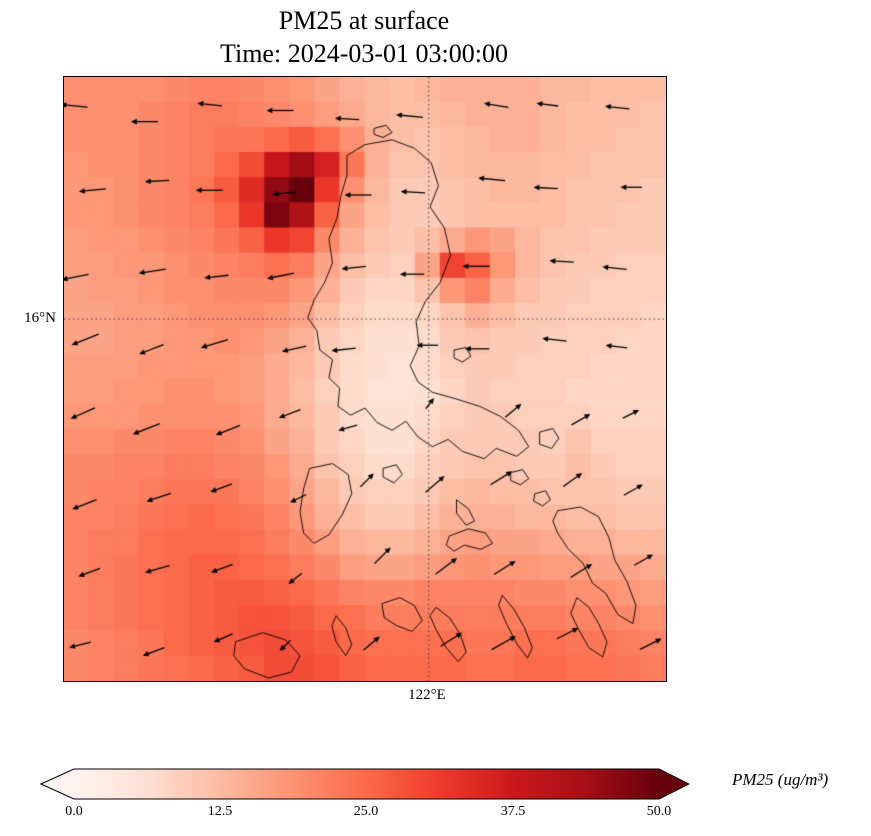 Image resolution: width=871 pixels, height=836 pixels. What do you see at coordinates (659, 811) in the screenshot?
I see `colorbar-tick-label: 50.0` at bounding box center [659, 811].